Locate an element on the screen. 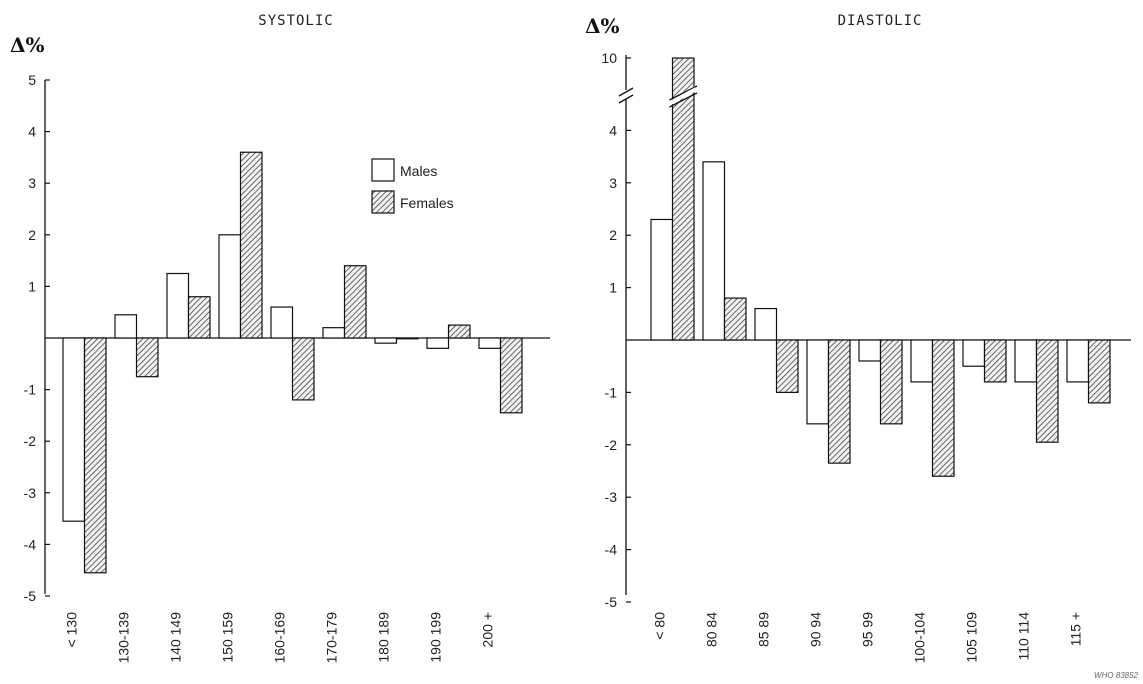 This screenshot has height=684, width=1143. diastolic-category-label: 80 84 is located at coordinates (712, 629).